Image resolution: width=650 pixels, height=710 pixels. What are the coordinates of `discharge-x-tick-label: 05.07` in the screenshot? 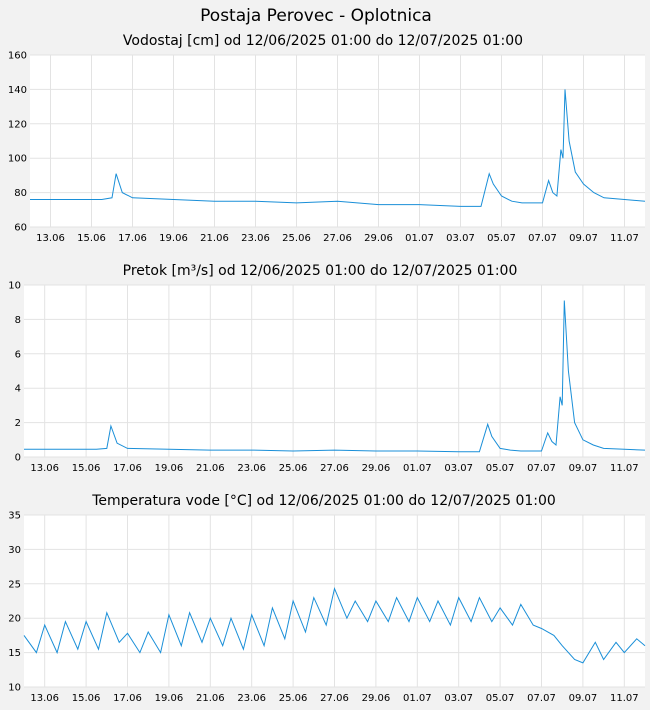 It's located at (500, 468).